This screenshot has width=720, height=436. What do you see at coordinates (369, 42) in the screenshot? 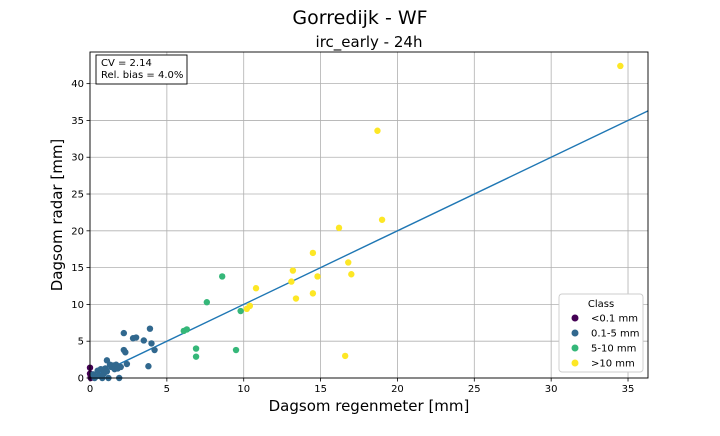
I see `chart-title: irc_early - 24h` at bounding box center [369, 42].